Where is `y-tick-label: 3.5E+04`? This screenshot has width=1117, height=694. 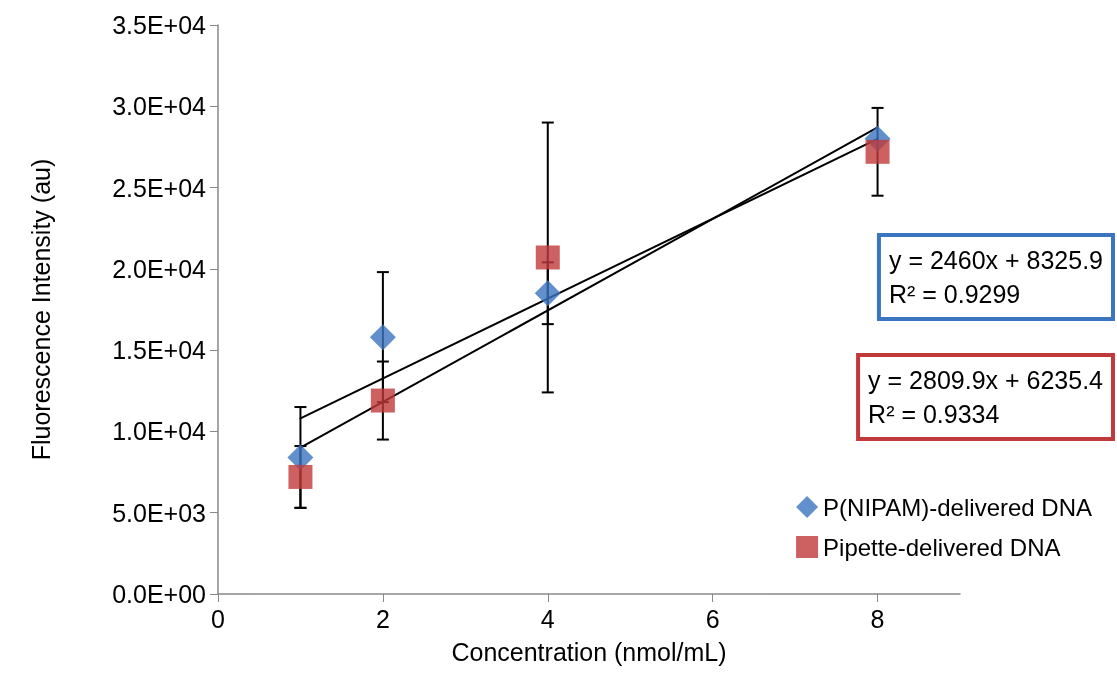
y-tick-label: 3.5E+04 is located at coordinates (159, 25).